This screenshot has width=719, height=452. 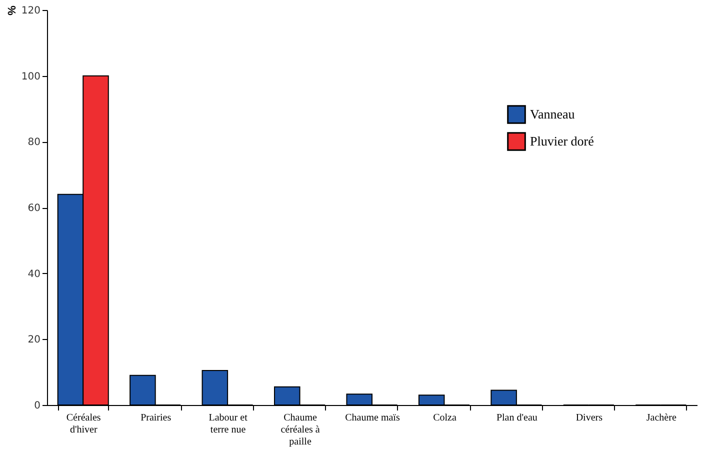 What do you see at coordinates (156, 418) in the screenshot?
I see `x-tick-label: Prairies` at bounding box center [156, 418].